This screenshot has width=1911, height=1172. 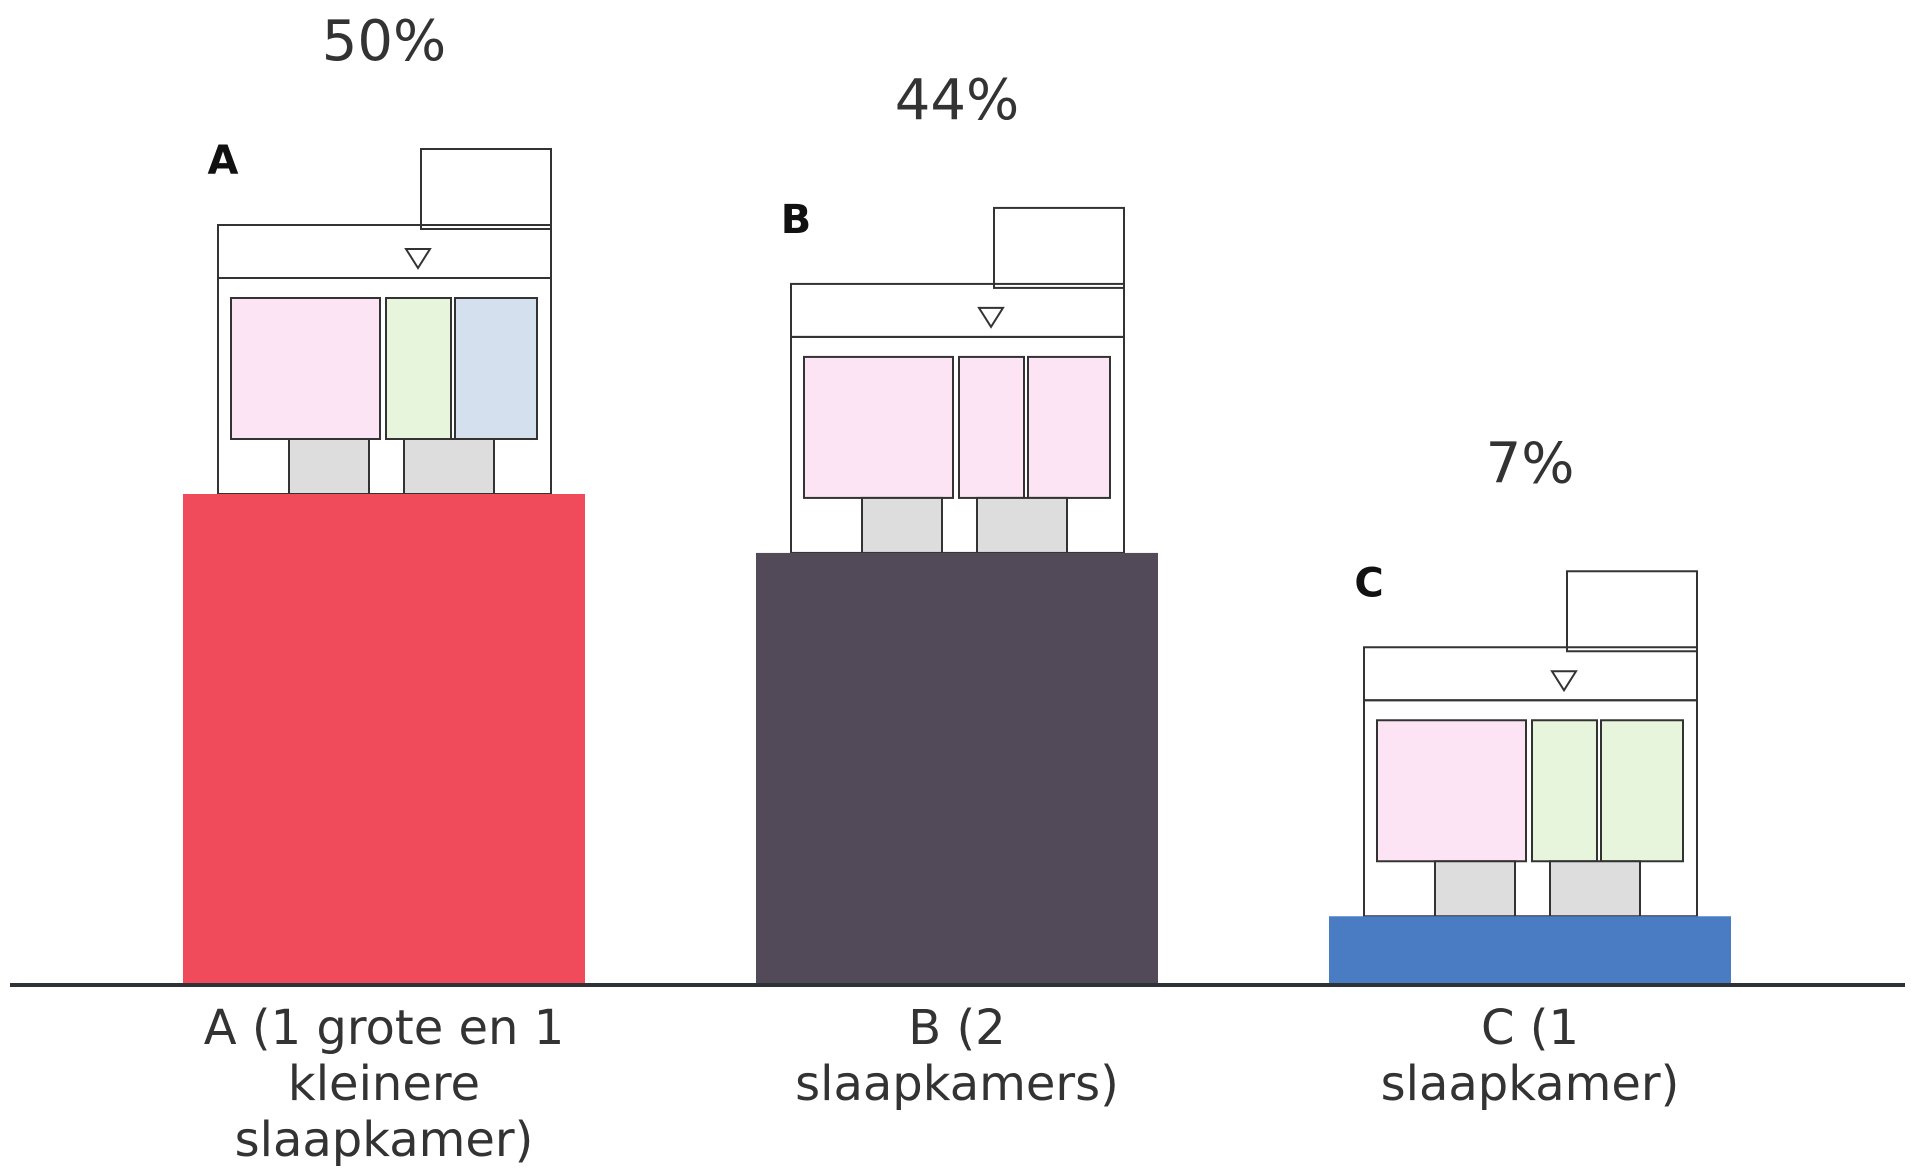 I want to click on plan-label: C, so click(x=1368, y=583).